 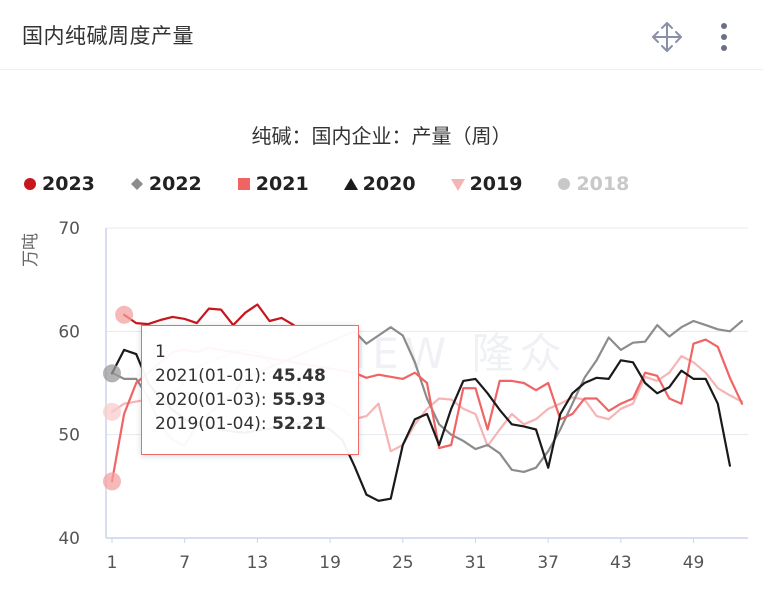 I want to click on tooltip-row: 2020(01-03): 55.93, so click(x=240, y=400).